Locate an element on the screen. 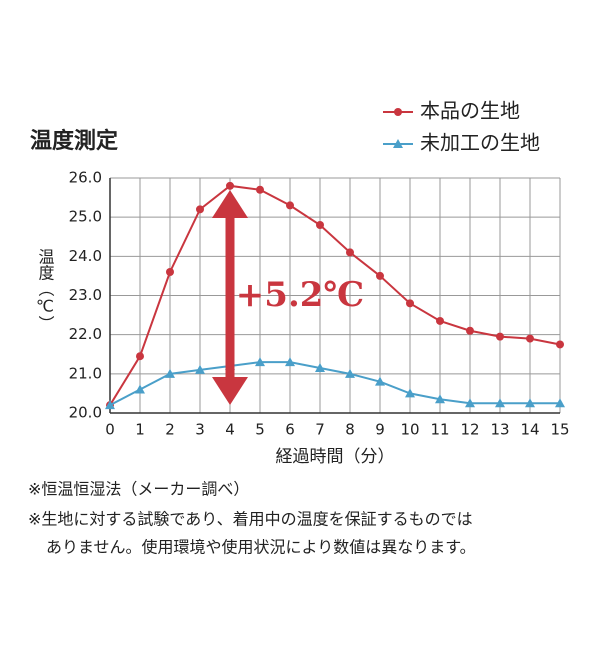 The image size is (600, 660). note: ※生地に対する試験であり、着用中の温度を保証するものでは is located at coordinates (250, 519).